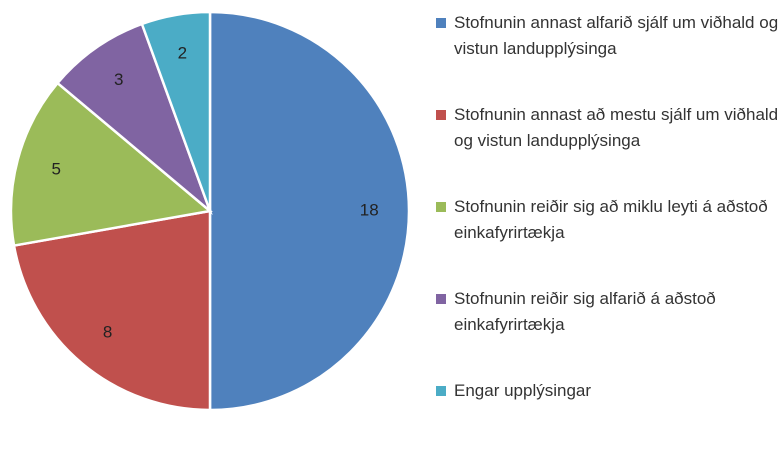  I want to click on data-label: 2, so click(182, 53).